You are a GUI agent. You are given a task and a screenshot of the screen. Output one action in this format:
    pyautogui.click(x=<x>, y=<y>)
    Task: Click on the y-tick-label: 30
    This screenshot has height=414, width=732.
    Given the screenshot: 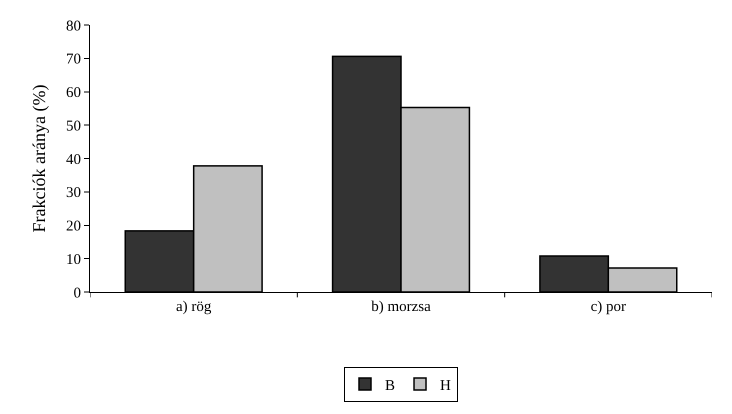 What is the action you would take?
    pyautogui.click(x=73, y=193)
    